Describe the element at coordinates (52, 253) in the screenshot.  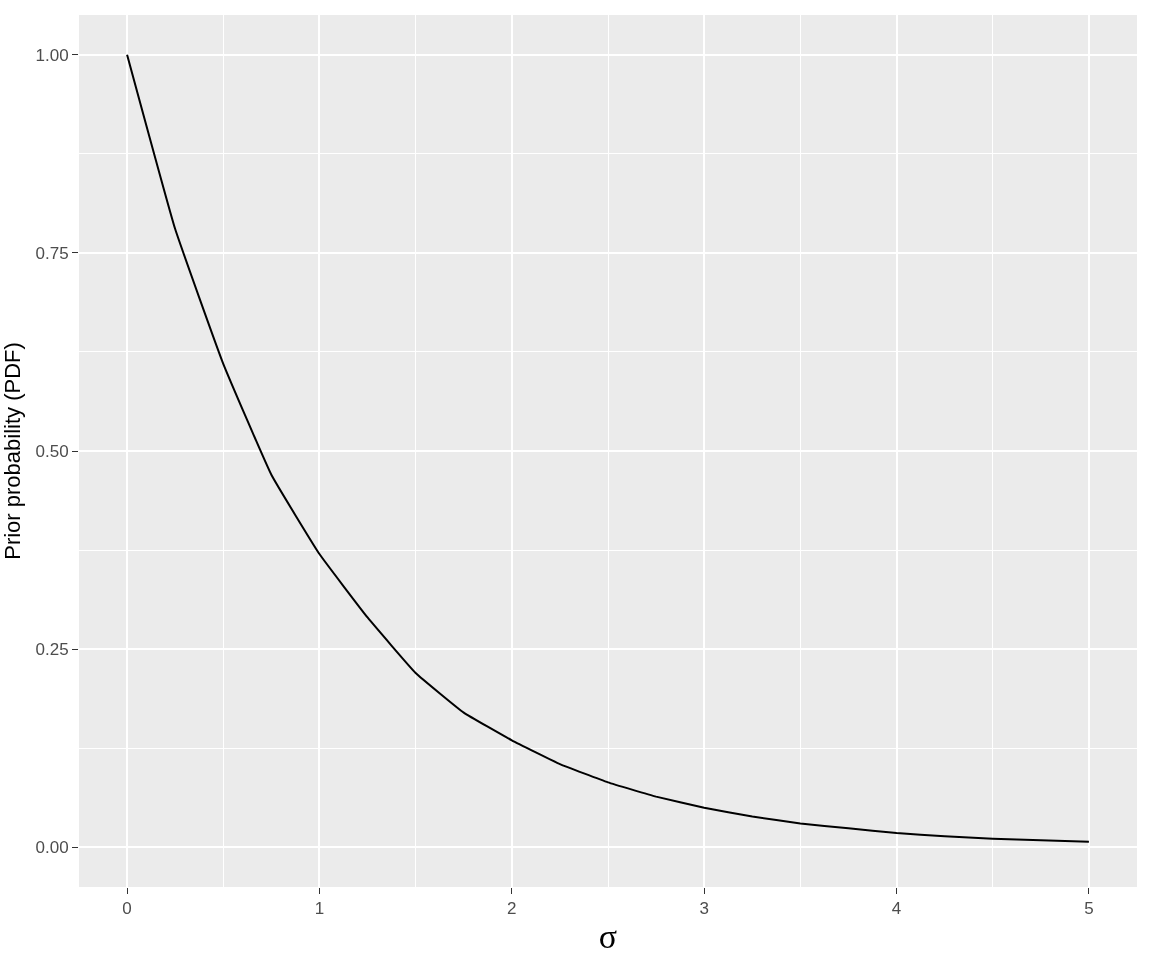
I see `y-tick-label: 0.75` at that location.